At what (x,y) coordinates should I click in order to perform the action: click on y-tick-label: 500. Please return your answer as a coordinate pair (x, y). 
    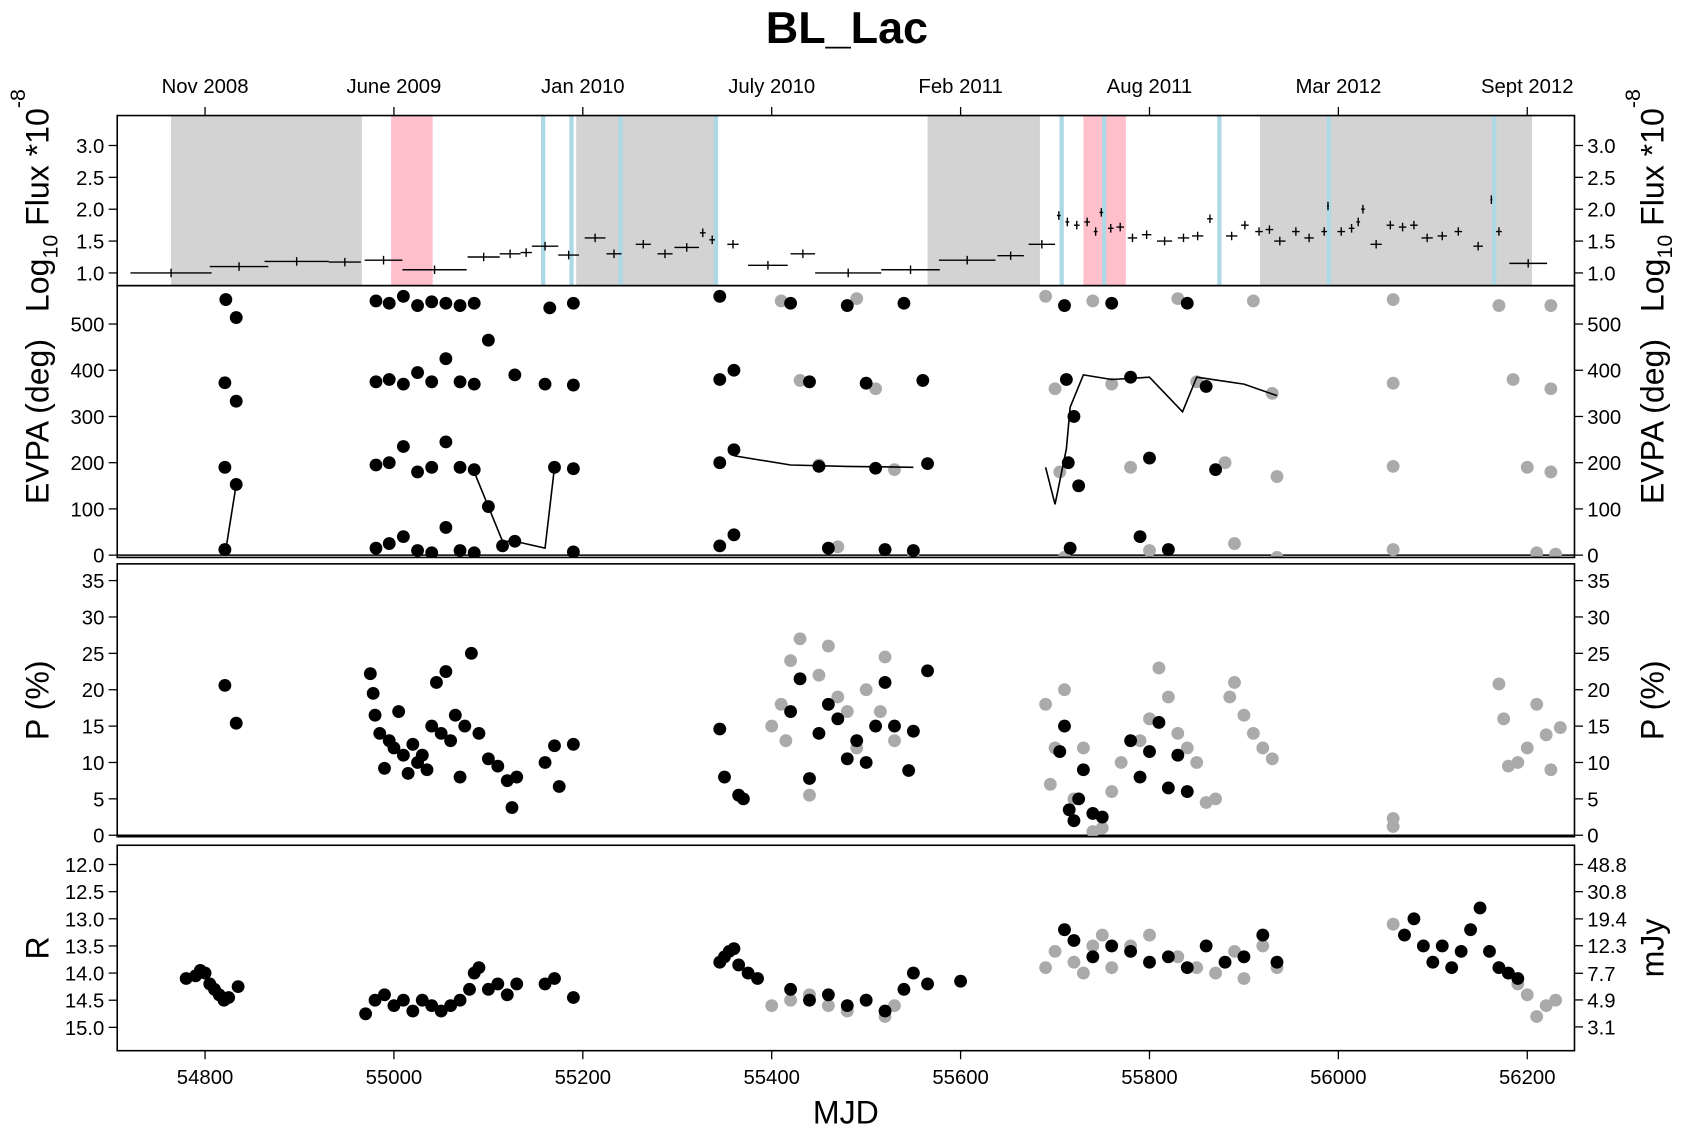
    Looking at the image, I should click on (87, 326).